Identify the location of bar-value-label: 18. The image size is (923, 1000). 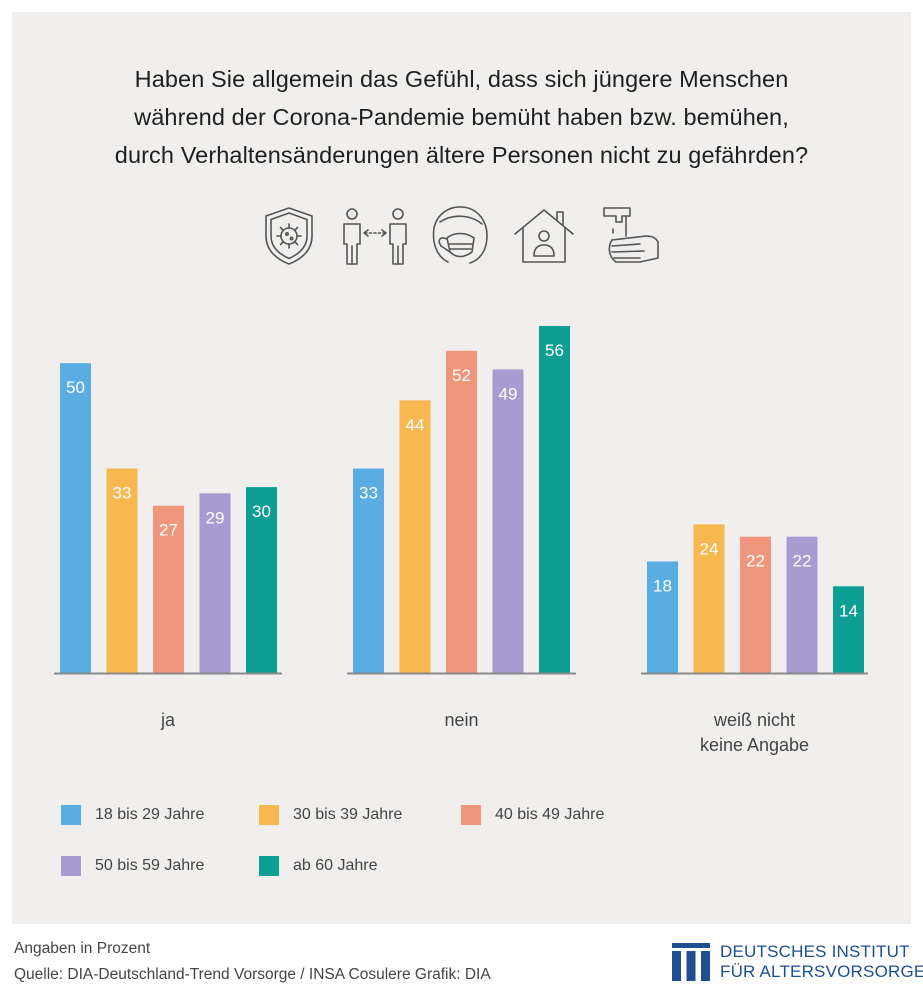
(662, 585).